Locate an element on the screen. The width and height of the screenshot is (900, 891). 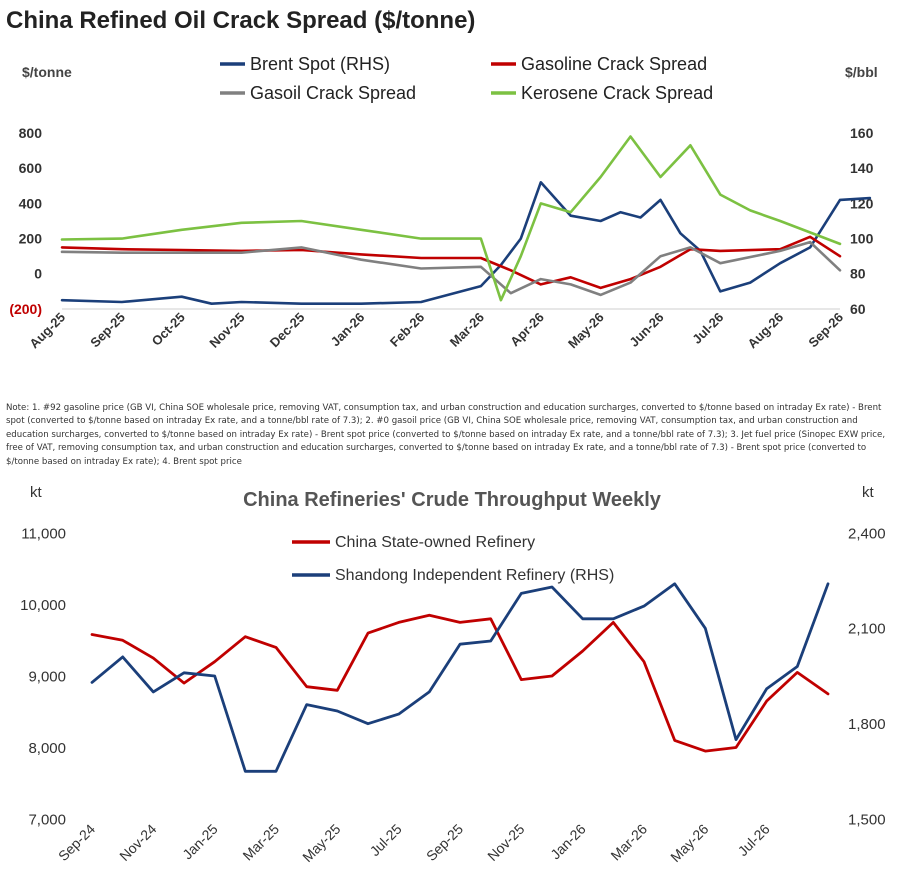
y-tick-label: 7,000 is located at coordinates (47, 819).